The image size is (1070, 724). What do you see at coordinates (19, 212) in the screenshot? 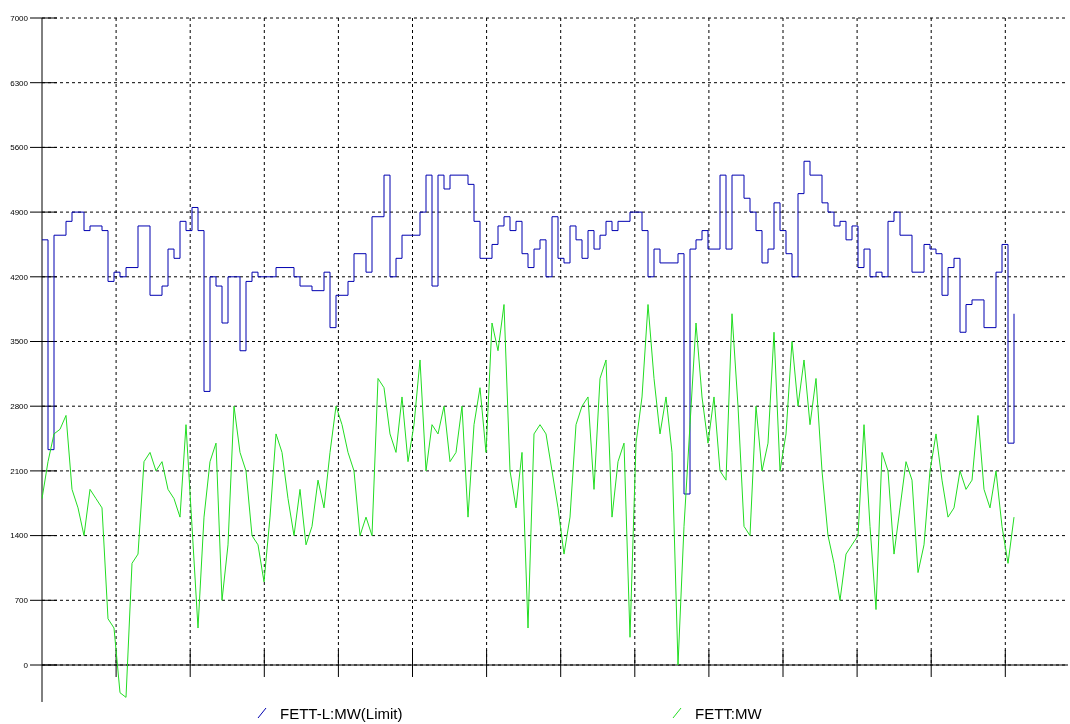
I see `y-tick-label: 4900` at bounding box center [19, 212].